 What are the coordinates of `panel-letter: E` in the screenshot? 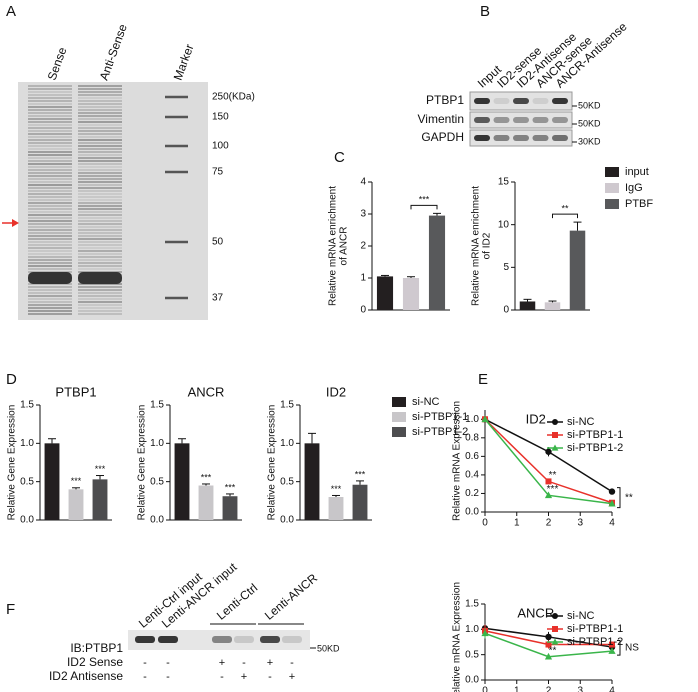 It's located at (483, 379).